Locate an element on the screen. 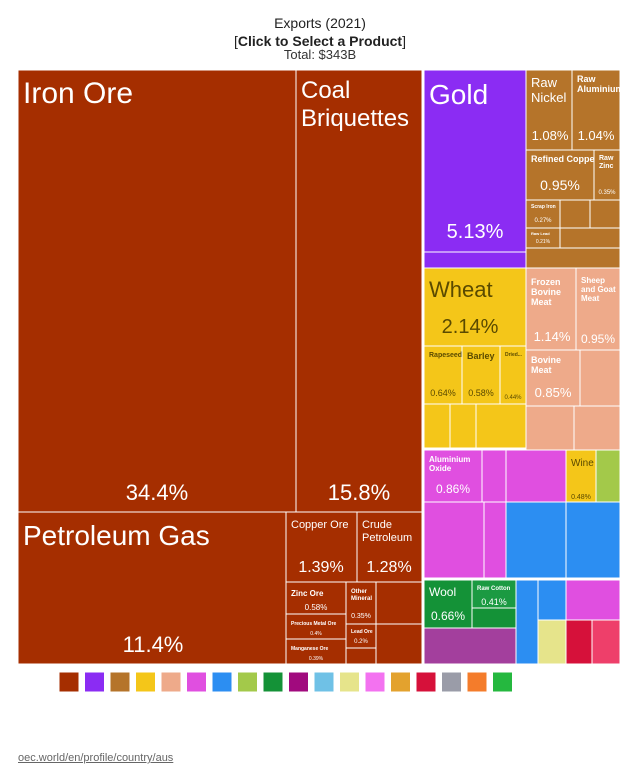 This screenshot has width=640, height=780. treemap-share-wine: 0.48% is located at coordinates (581, 497).